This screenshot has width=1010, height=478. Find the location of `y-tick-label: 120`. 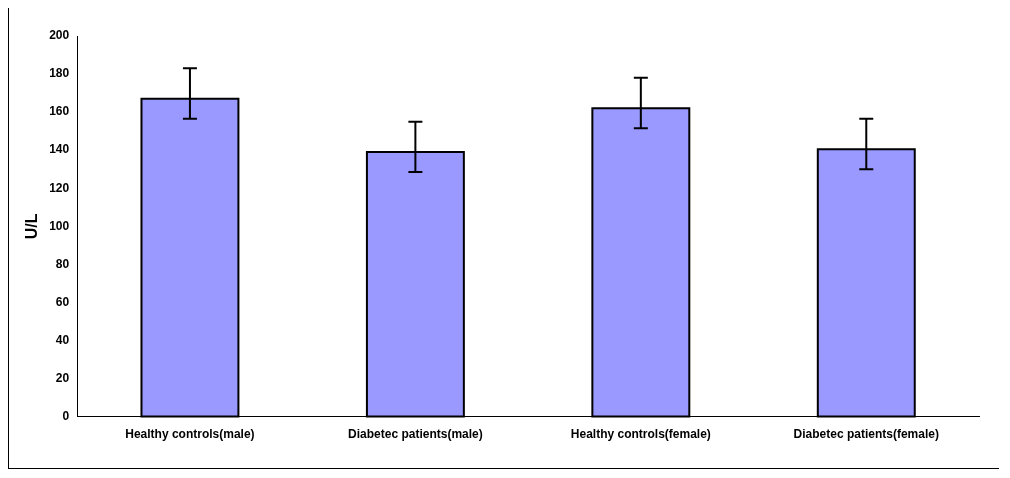

y-tick-label: 120 is located at coordinates (59, 187).